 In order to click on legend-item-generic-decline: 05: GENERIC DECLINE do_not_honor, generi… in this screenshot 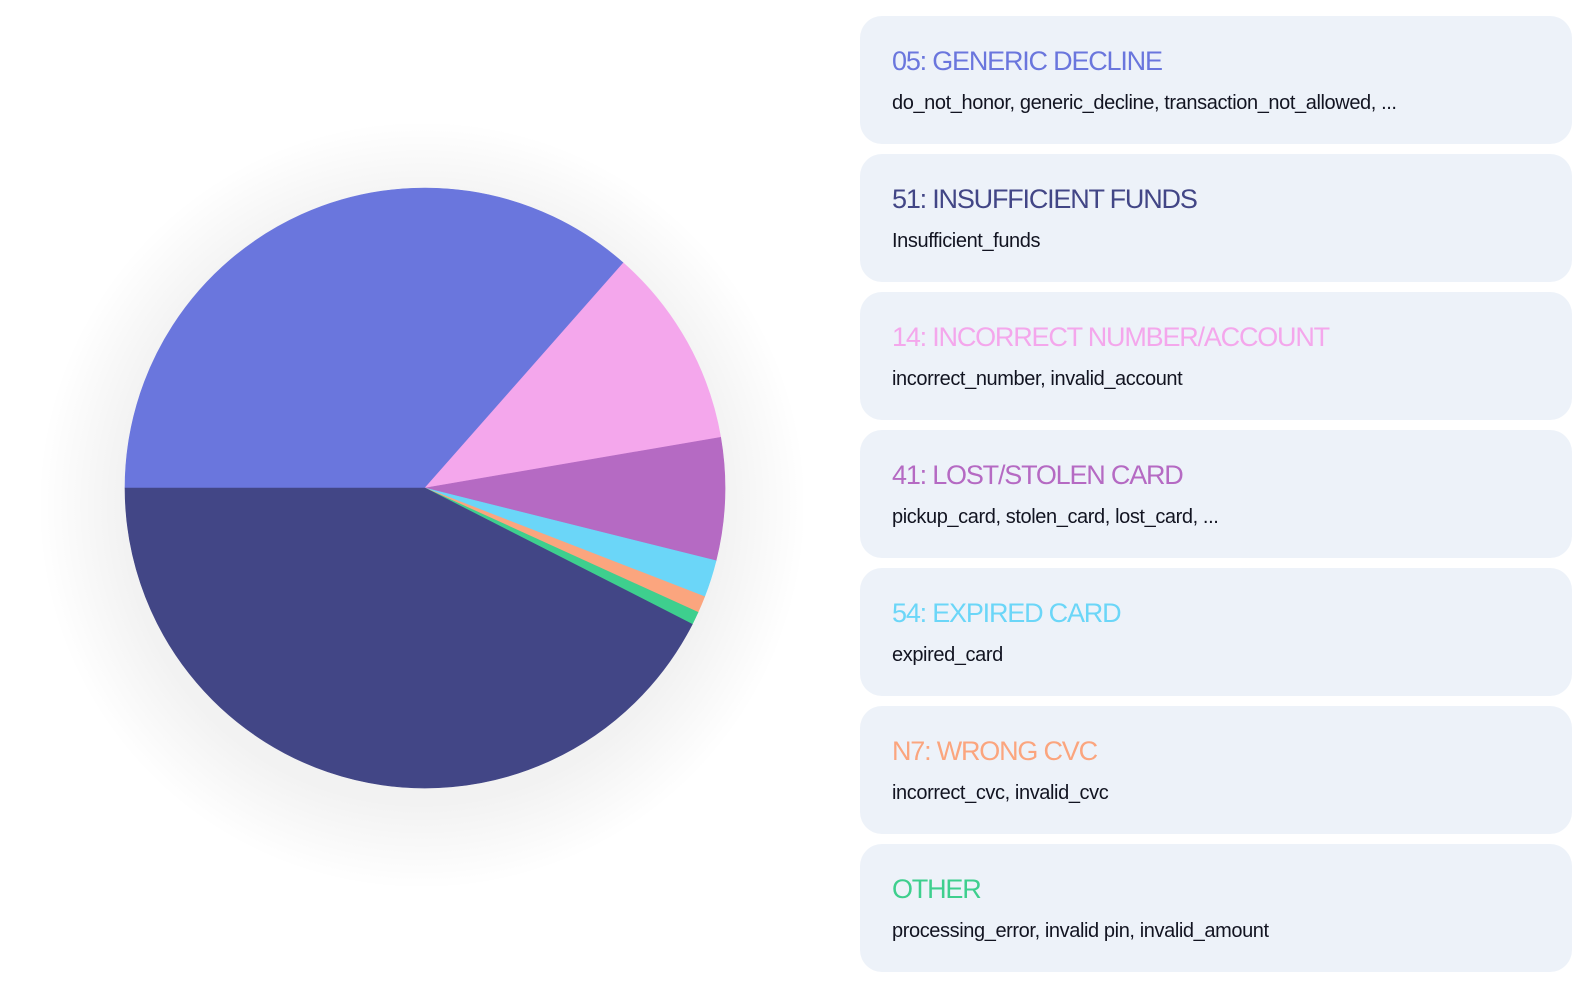, I will do `click(1216, 80)`.